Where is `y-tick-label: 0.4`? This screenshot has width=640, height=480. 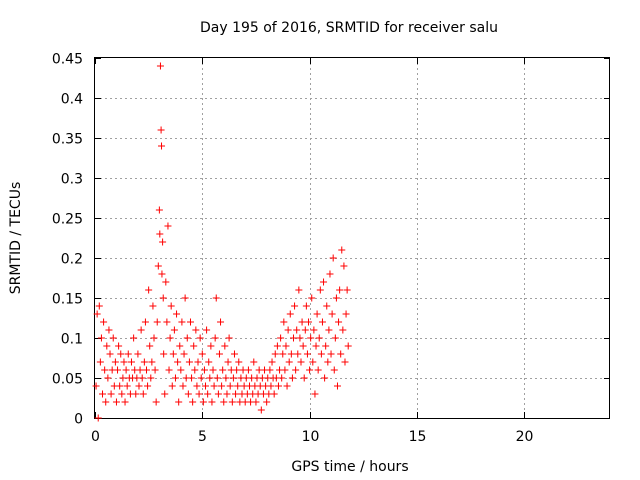 y-tick-label: 0.4 is located at coordinates (72, 100).